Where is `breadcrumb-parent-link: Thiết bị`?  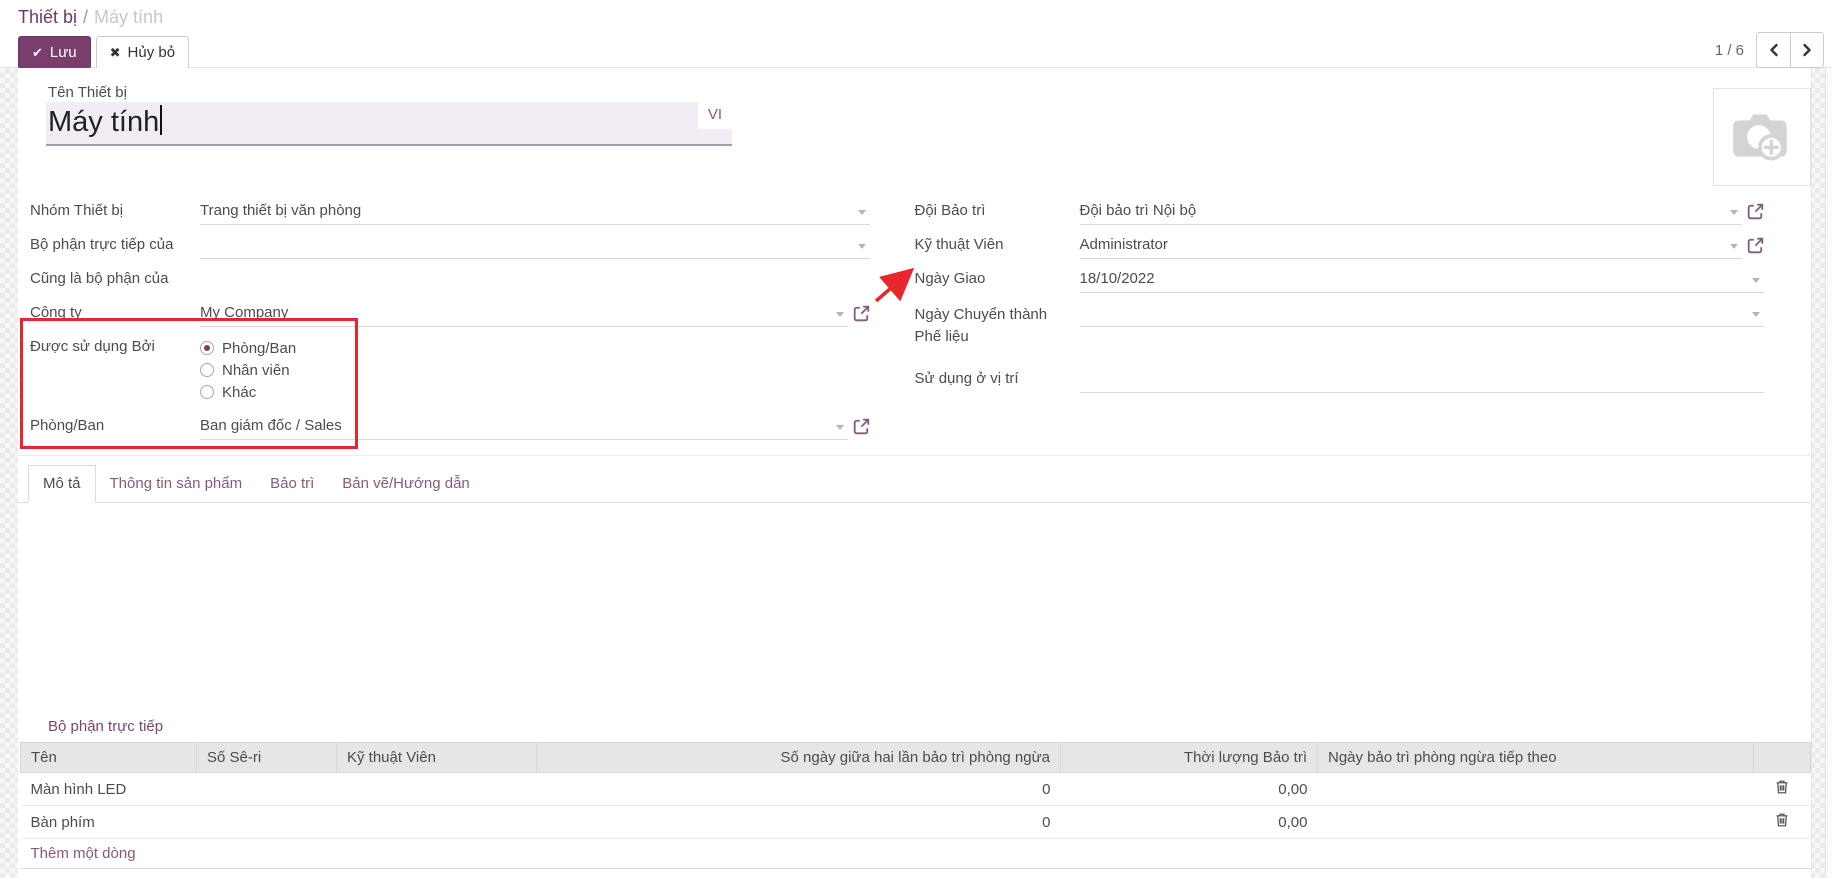 breadcrumb-parent-link: Thiết bị is located at coordinates (48, 17).